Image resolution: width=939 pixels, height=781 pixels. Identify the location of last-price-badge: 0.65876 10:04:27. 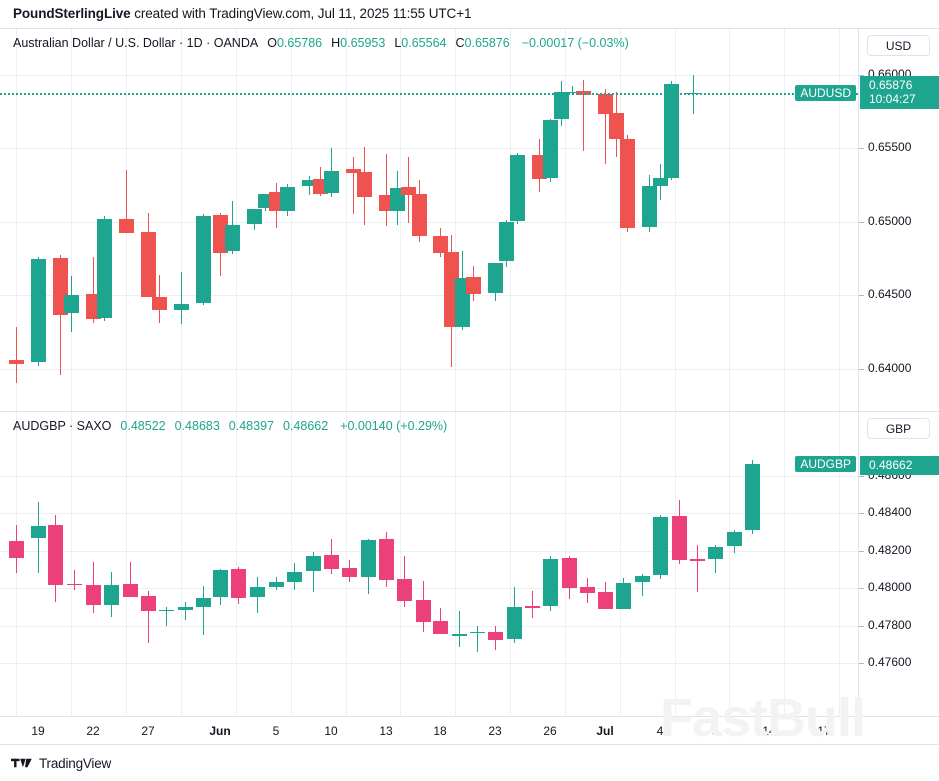
(899, 92).